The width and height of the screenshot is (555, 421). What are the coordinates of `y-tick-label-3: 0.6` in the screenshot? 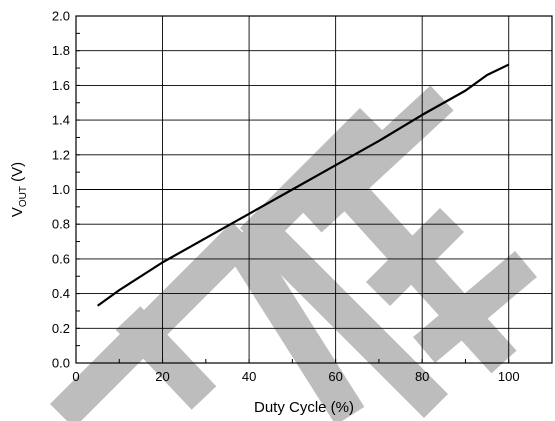 It's located at (61, 258).